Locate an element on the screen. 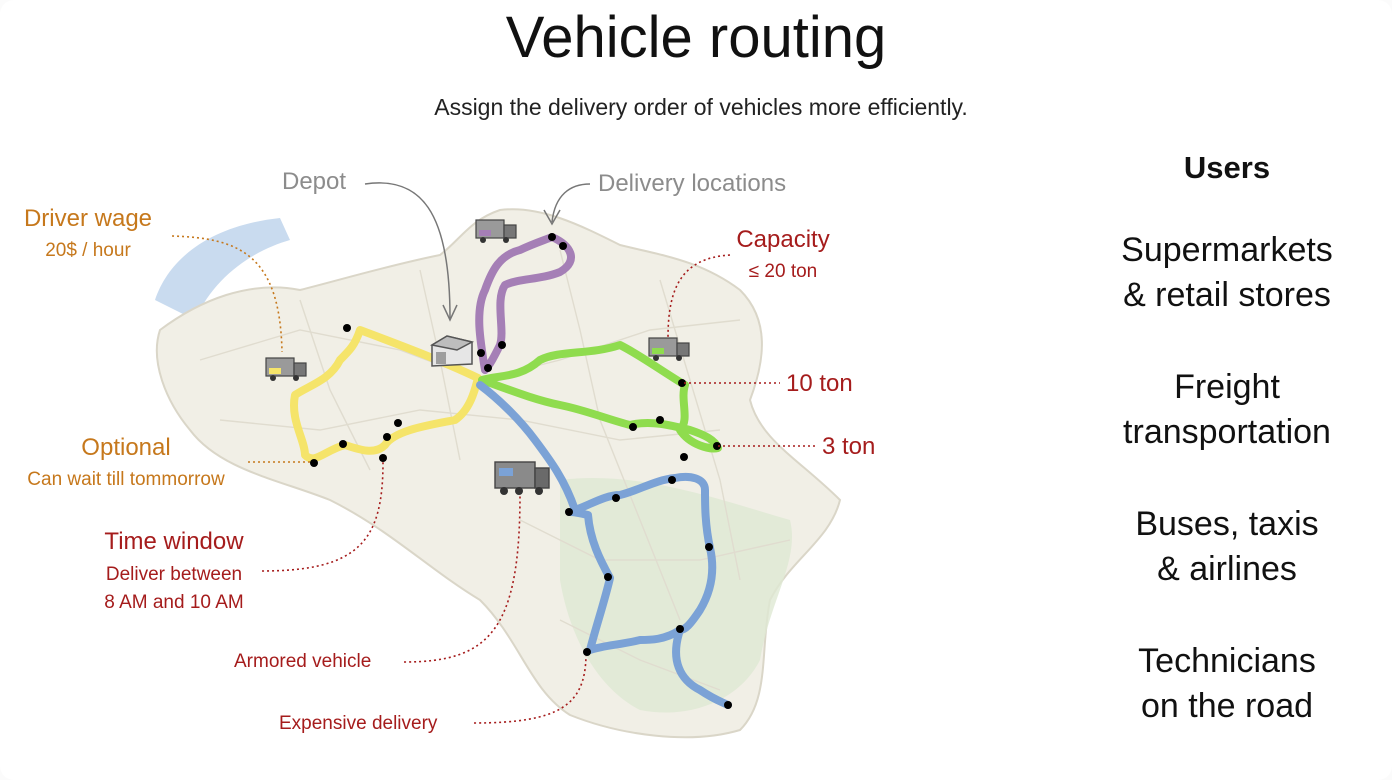  capacity-leader-line is located at coordinates (699, 296).